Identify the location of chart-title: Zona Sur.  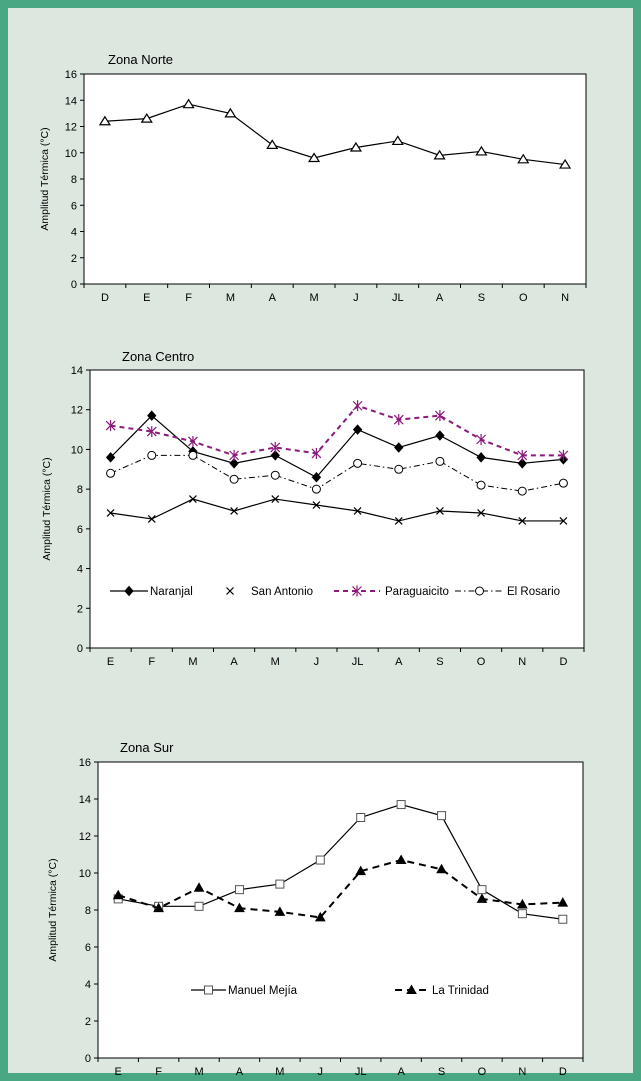
(147, 747).